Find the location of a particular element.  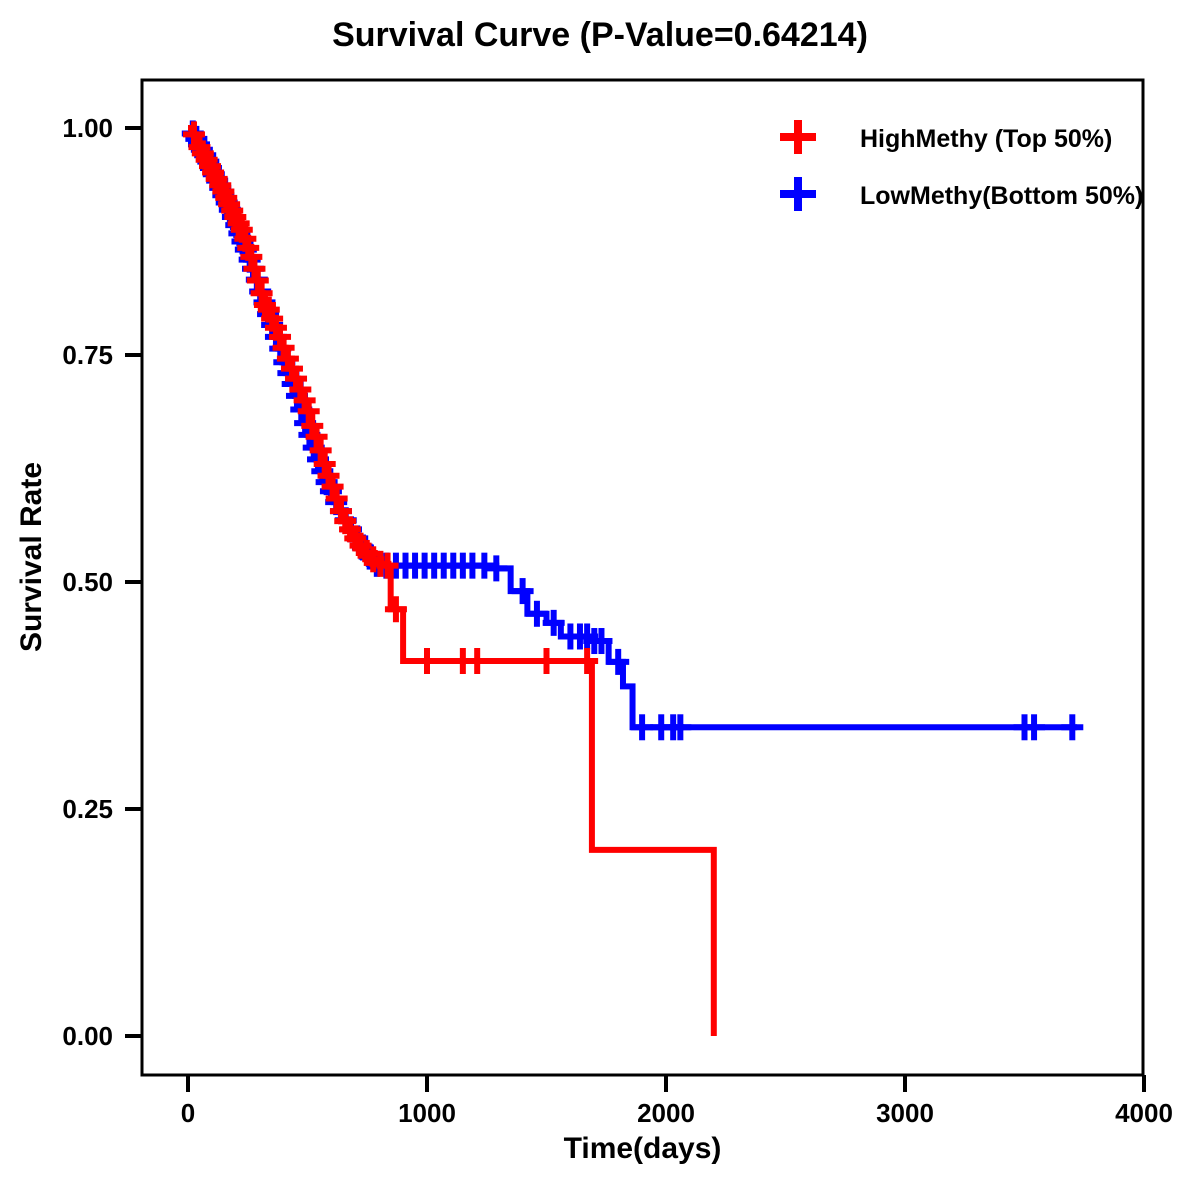

y-tick-label: 1.00 is located at coordinates (87, 128).